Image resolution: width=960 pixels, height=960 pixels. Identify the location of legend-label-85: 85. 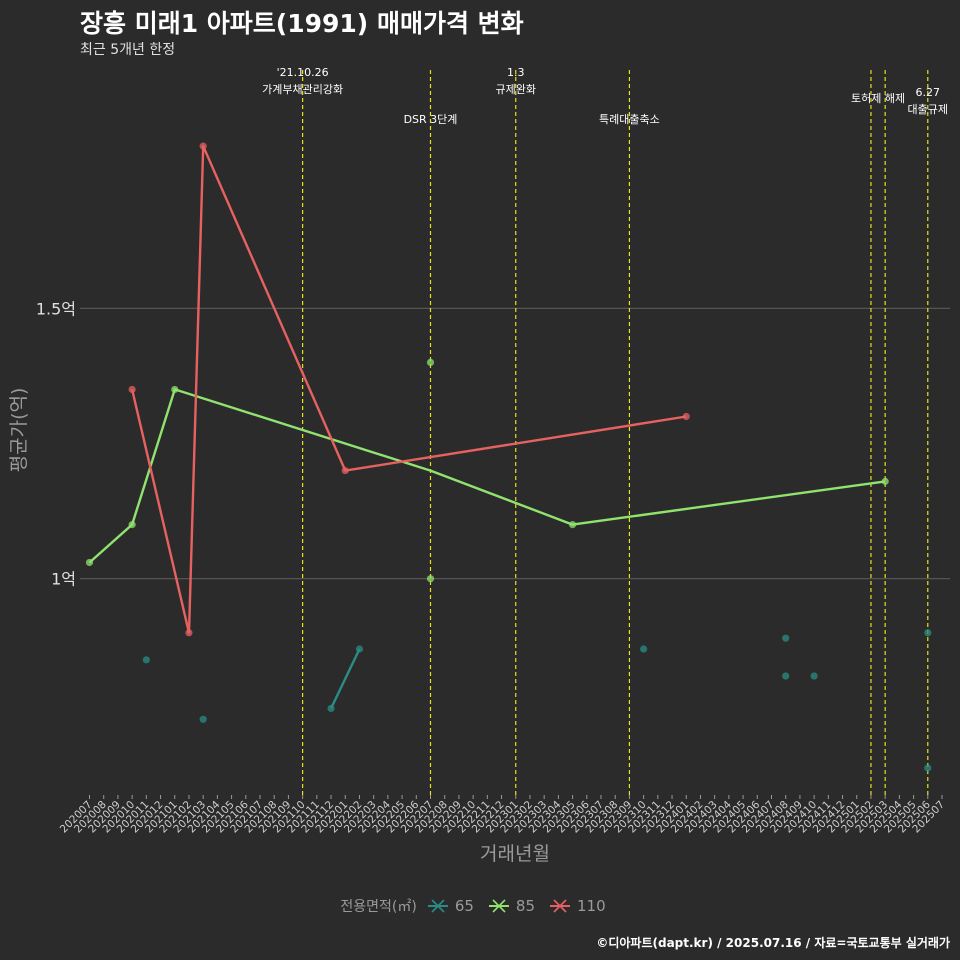
(525, 906).